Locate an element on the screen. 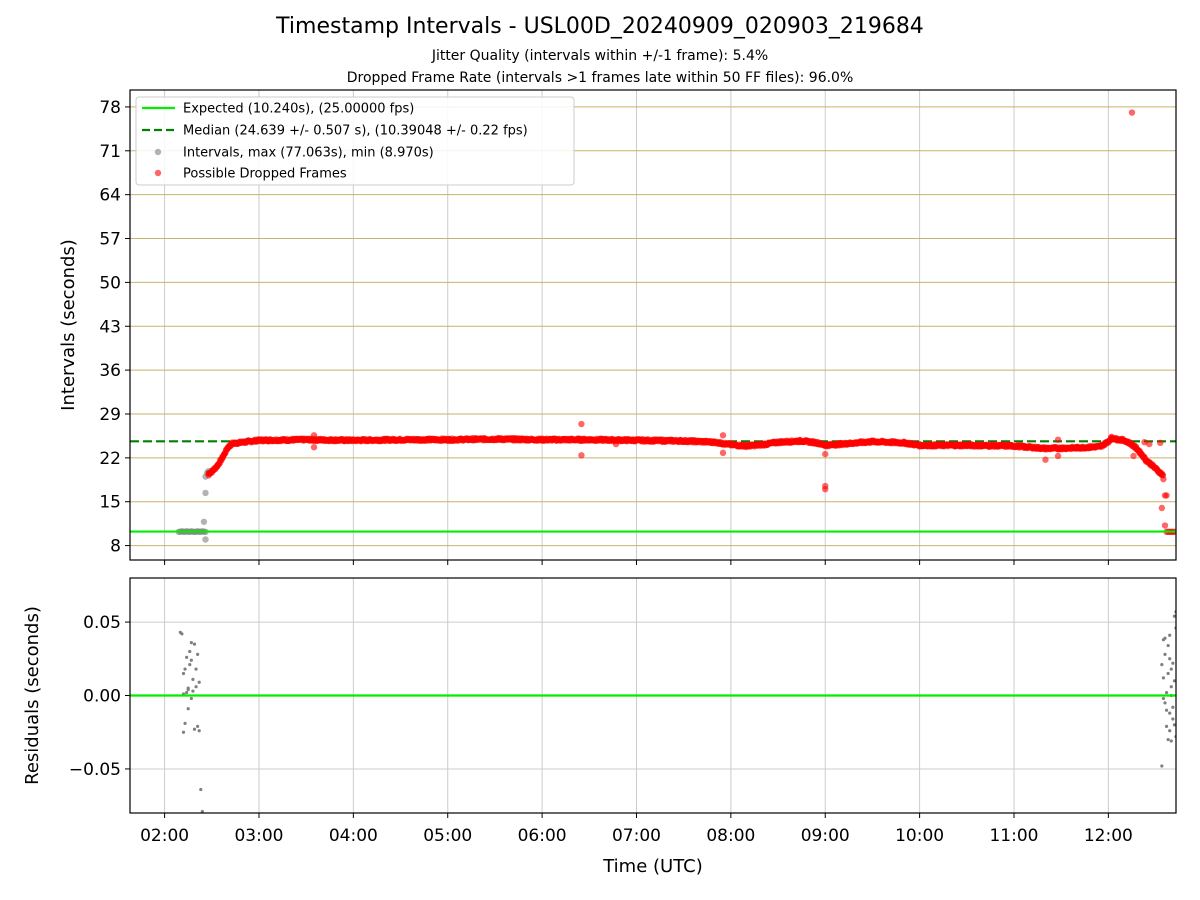  x-tick-label: 12:00 is located at coordinates (1108, 836).